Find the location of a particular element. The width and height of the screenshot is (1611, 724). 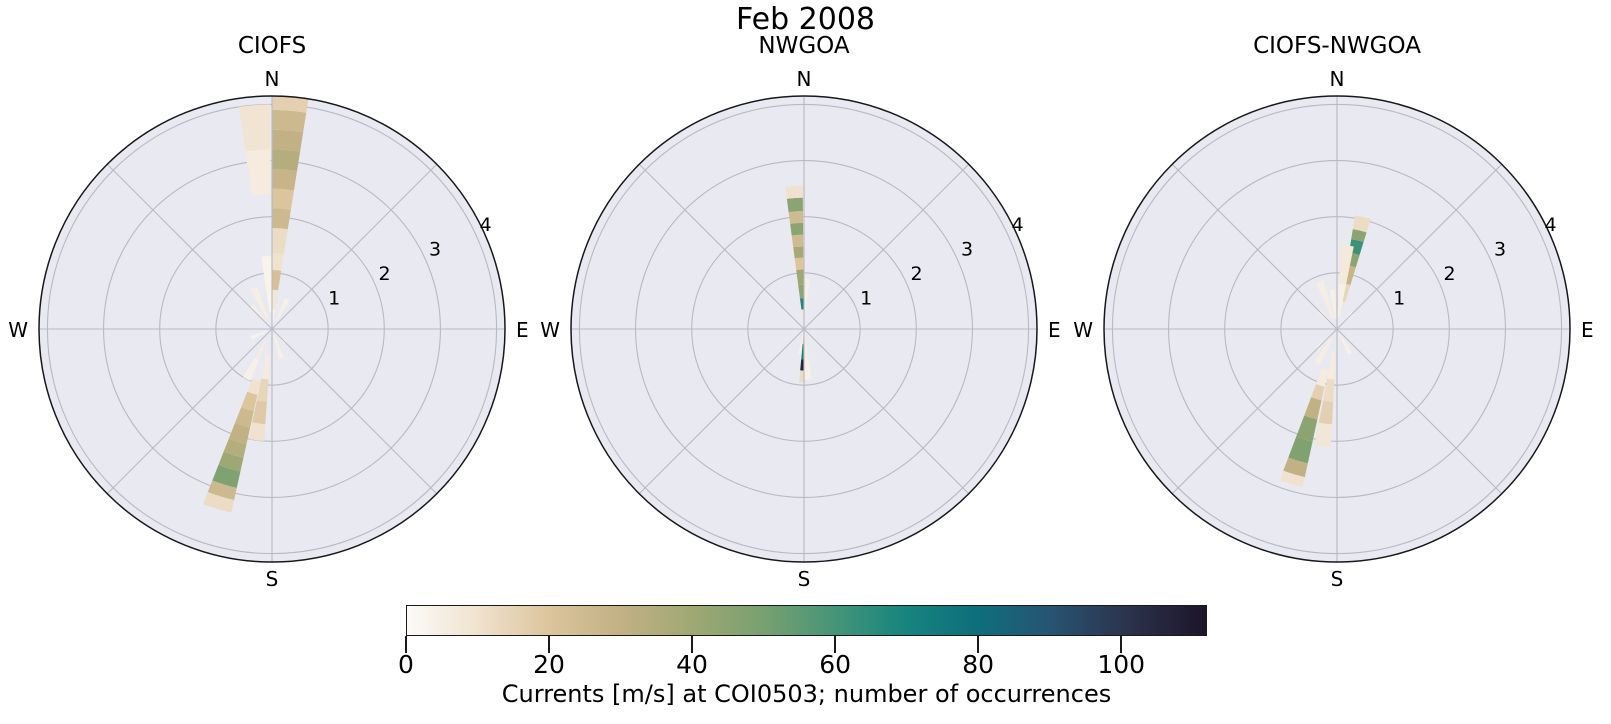

subplot-title-ciofs-nwgoa: CIOFS-NWGOA is located at coordinates (1337, 46).